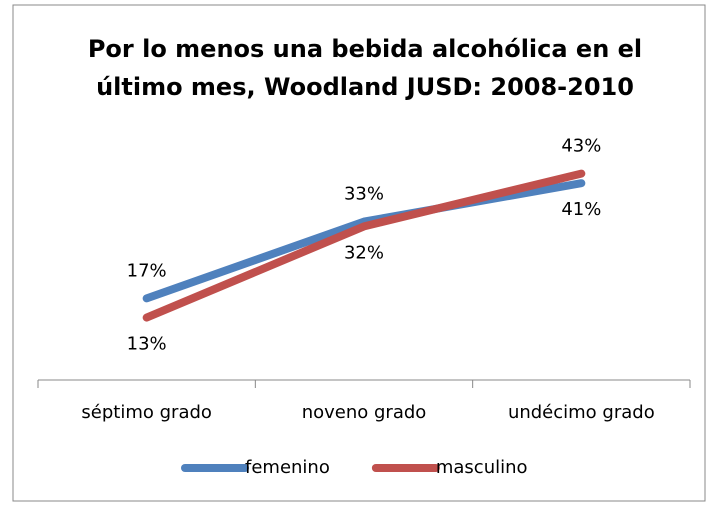 The width and height of the screenshot is (710, 506). I want to click on legend-label: masculino, so click(482, 467).